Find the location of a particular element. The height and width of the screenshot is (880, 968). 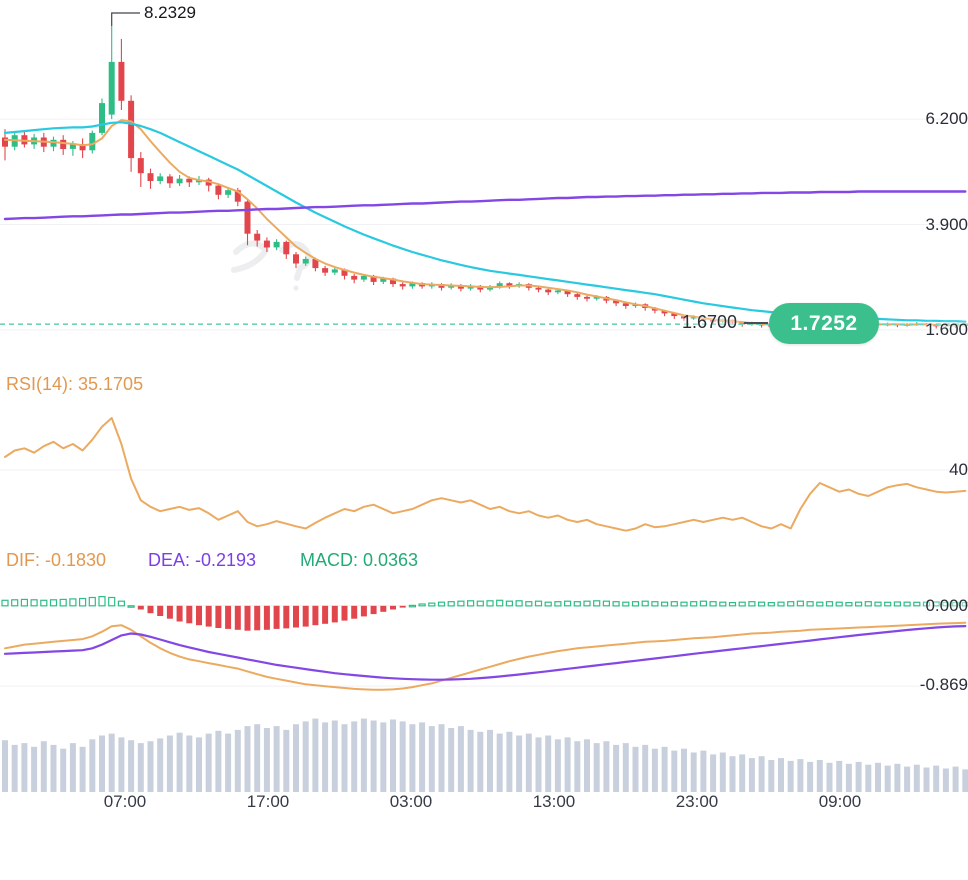

rsi-indicator-label: RSI(14): 35.1705 is located at coordinates (75, 384).